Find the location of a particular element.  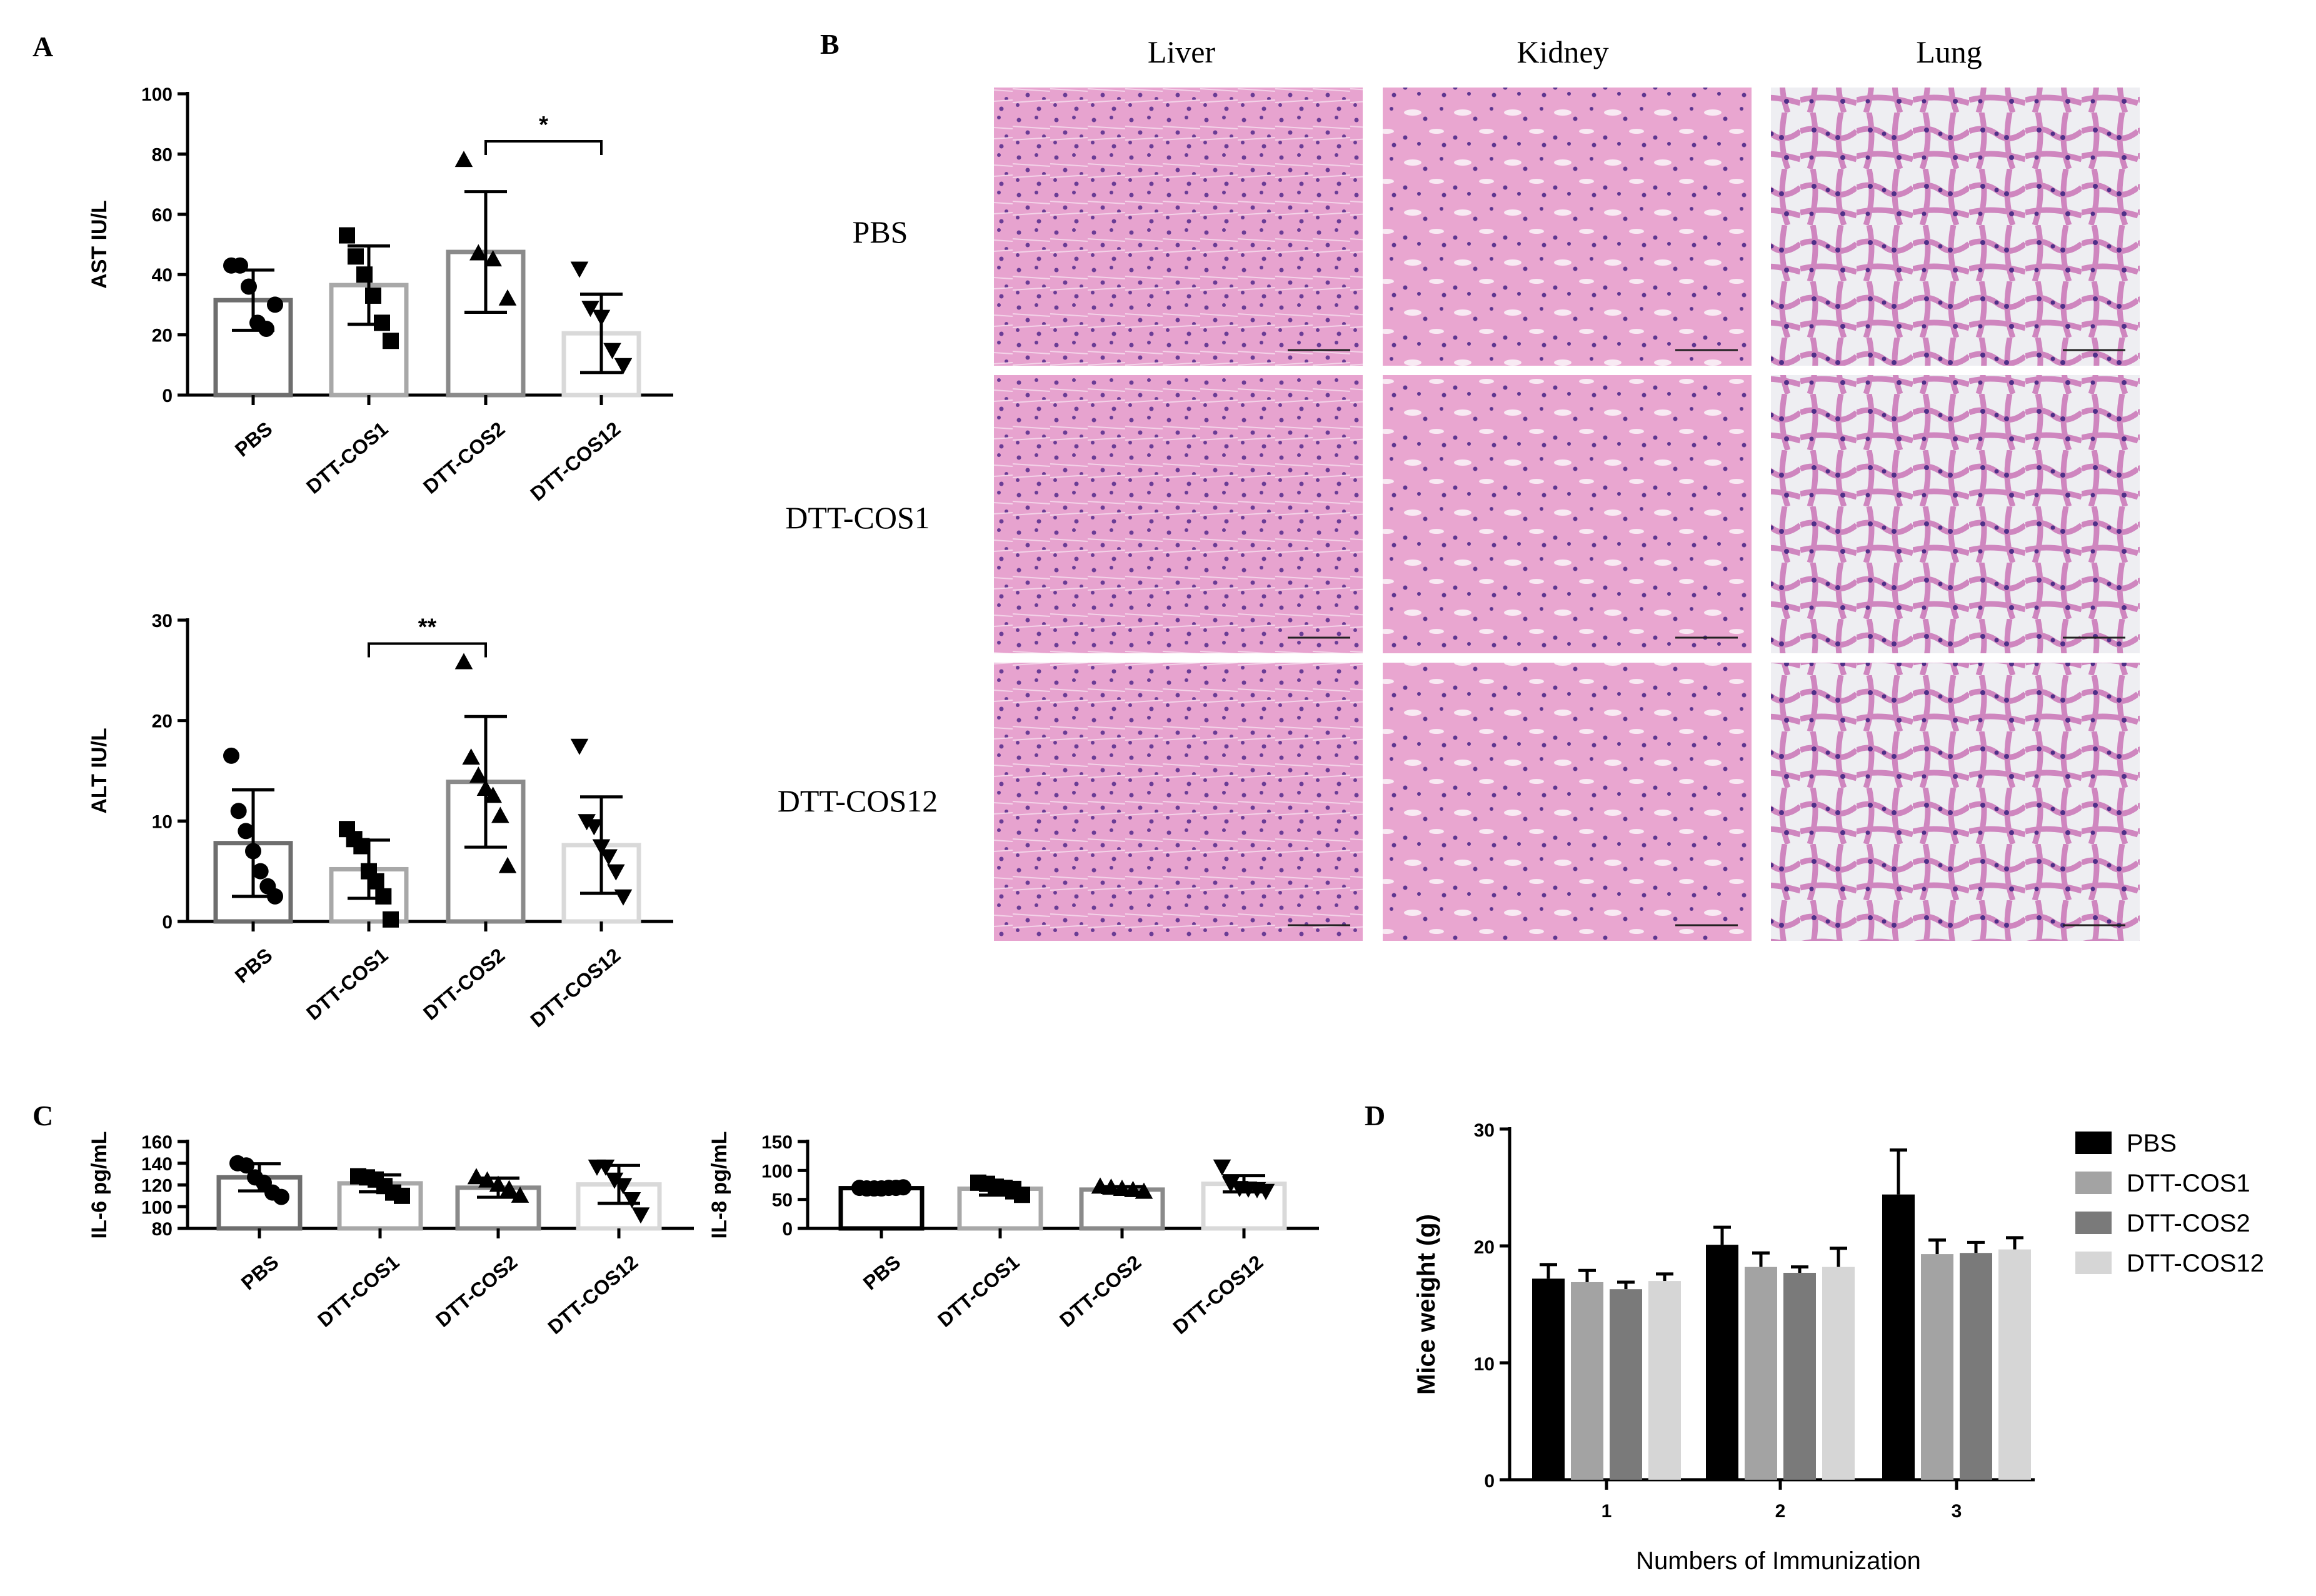

histo-row-label-dtt-cos12: DTT-COS12 is located at coordinates (858, 800).